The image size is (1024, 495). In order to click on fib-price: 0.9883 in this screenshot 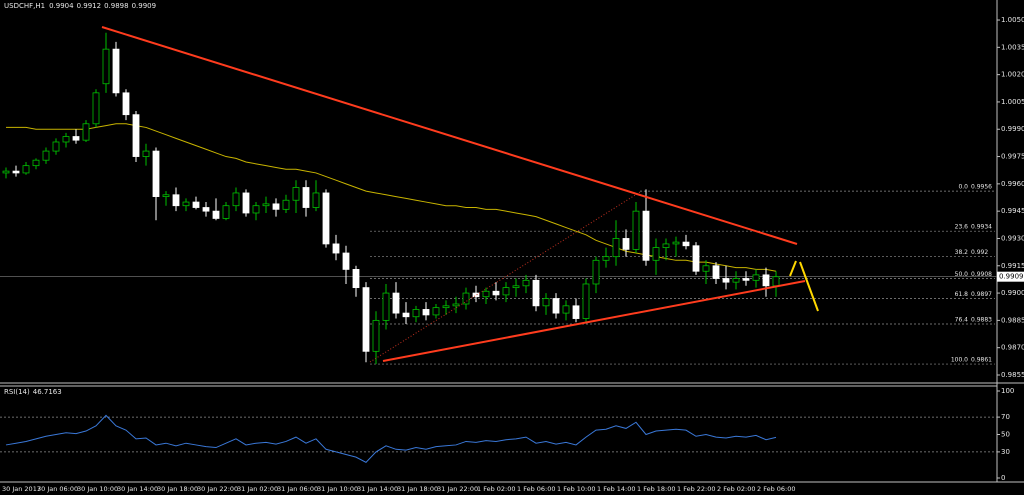, I will do `click(981, 320)`.